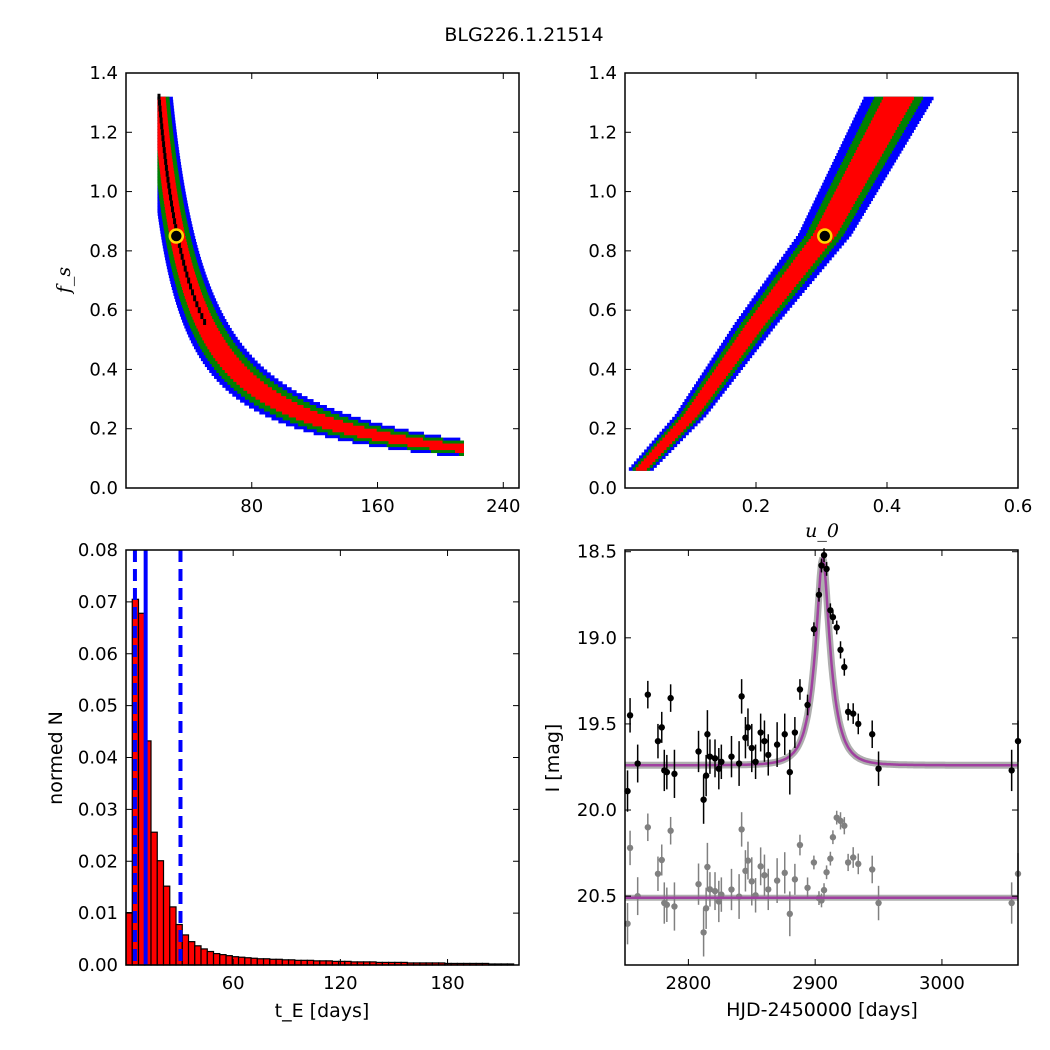 Image resolution: width=1050 pixels, height=1050 pixels. I want to click on y-tick-label: 0.01, so click(98, 913).